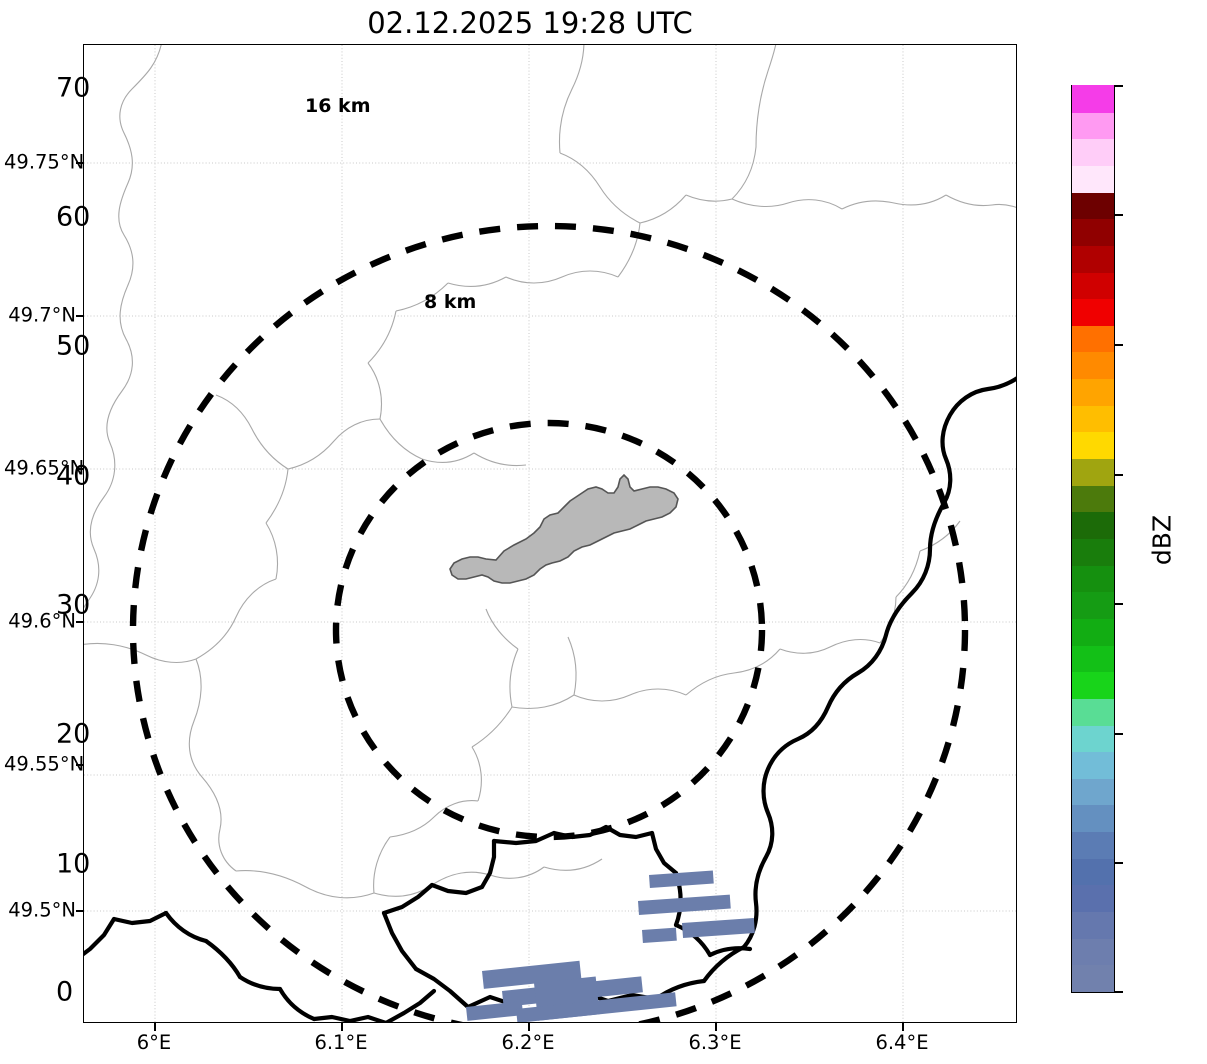 This screenshot has height=1064, width=1207. What do you see at coordinates (73, 217) in the screenshot?
I see `colorbar-label-60: 60` at bounding box center [73, 217].